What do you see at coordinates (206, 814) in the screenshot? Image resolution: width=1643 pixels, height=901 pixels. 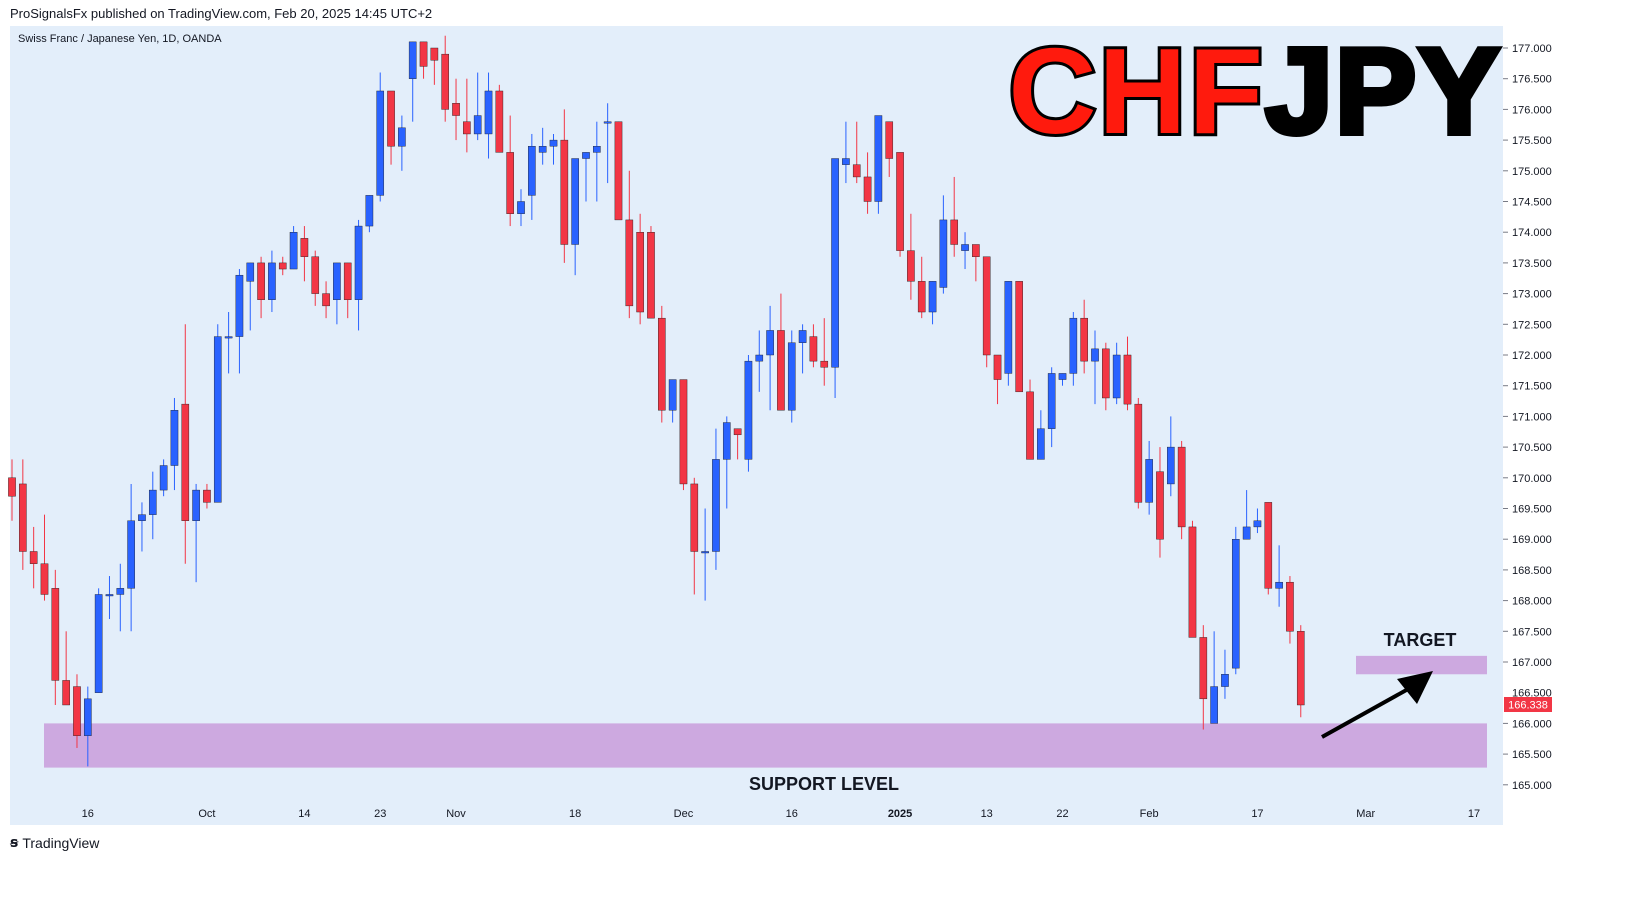 I see `x-tick-label: Oct` at bounding box center [206, 814].